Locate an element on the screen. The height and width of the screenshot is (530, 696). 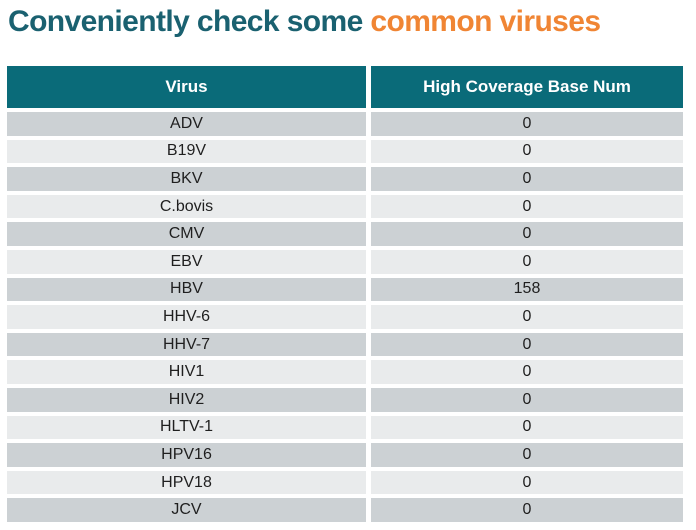
table-row: EBV 0 is located at coordinates (345, 261).